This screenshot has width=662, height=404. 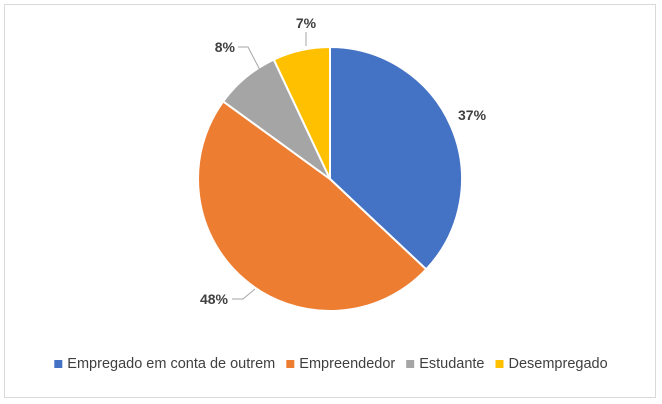 I want to click on data-label-estudante: 8%, so click(x=225, y=47).